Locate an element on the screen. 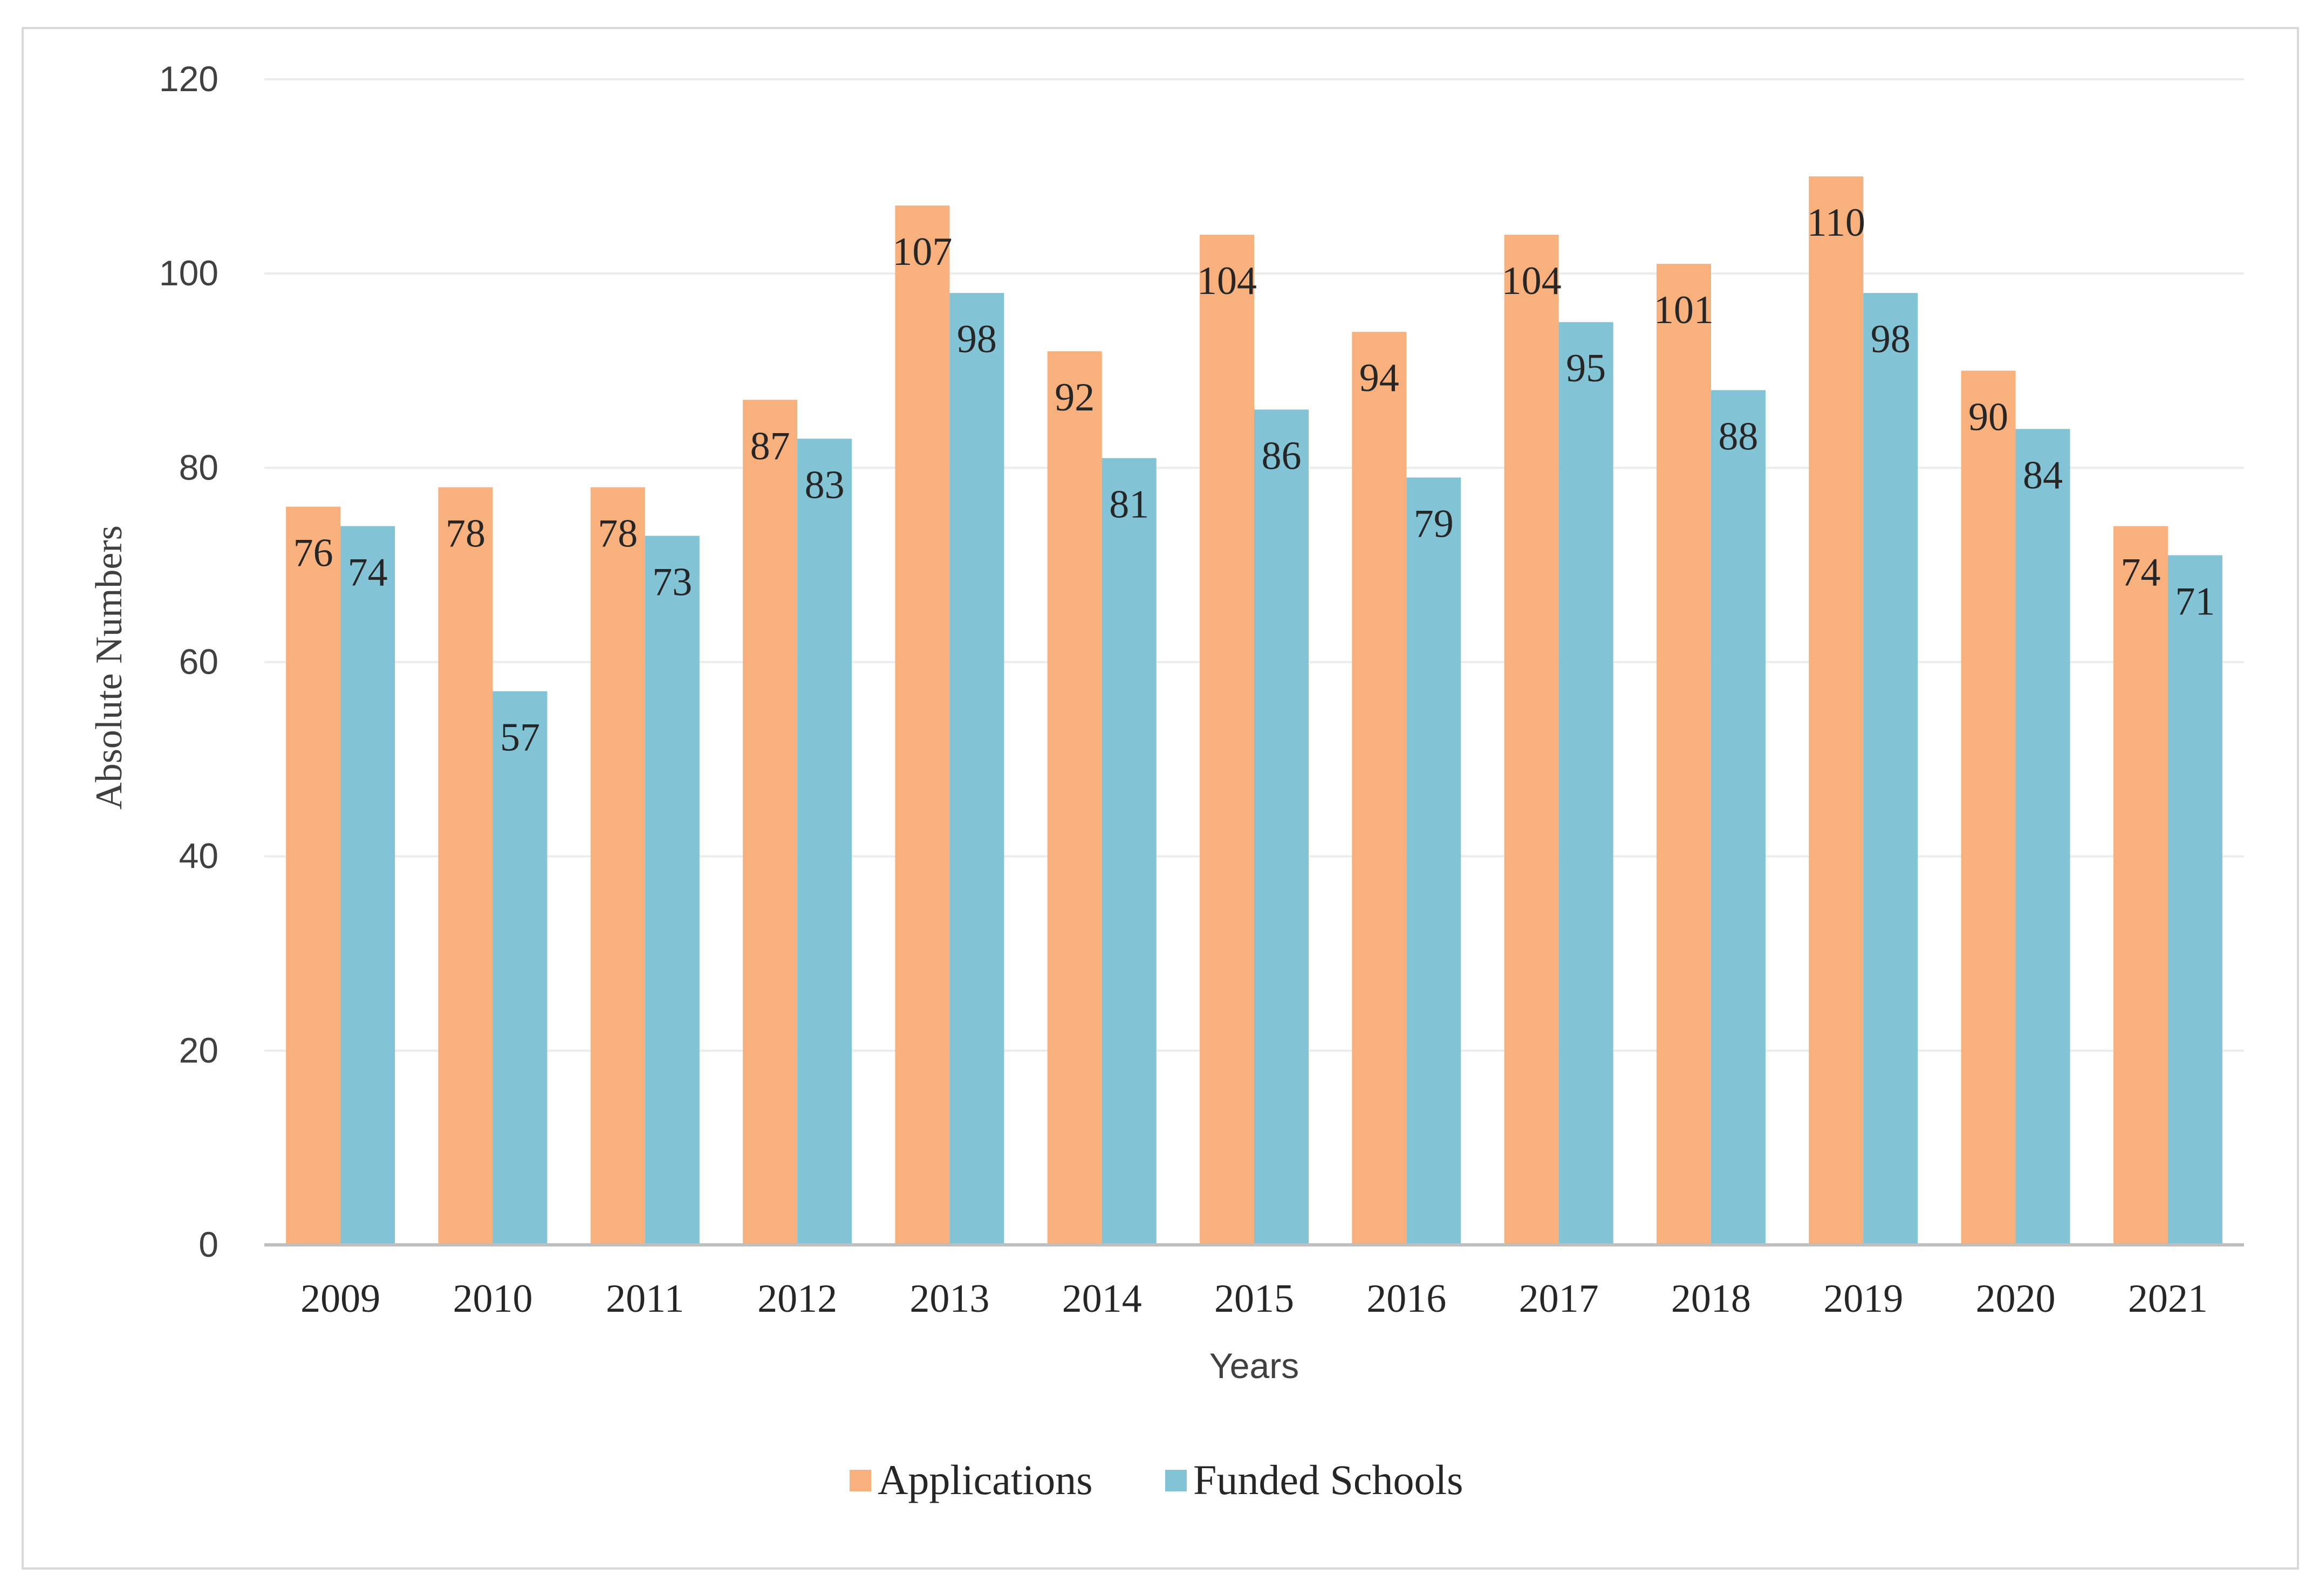  x-tick-label: 2021 is located at coordinates (2168, 1299).